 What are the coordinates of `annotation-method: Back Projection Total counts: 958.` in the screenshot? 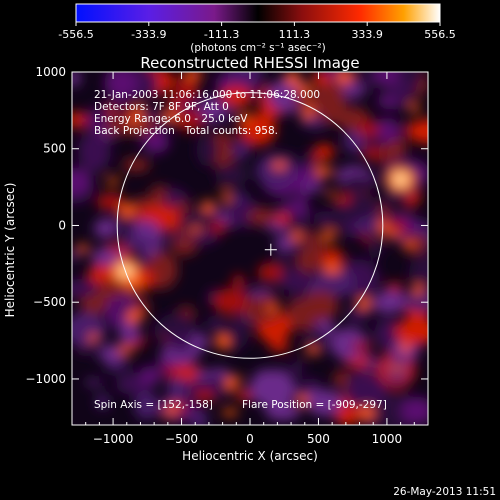 It's located at (186, 131).